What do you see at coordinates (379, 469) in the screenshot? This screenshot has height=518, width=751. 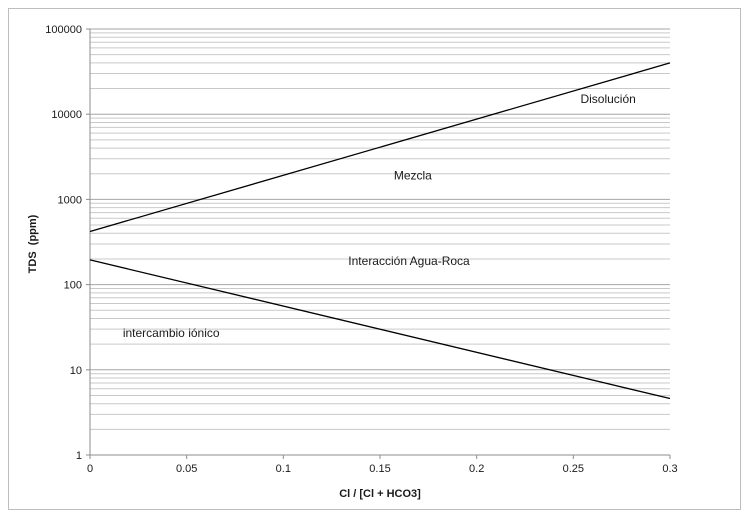 I see `x-tick-label: 0.15` at bounding box center [379, 469].